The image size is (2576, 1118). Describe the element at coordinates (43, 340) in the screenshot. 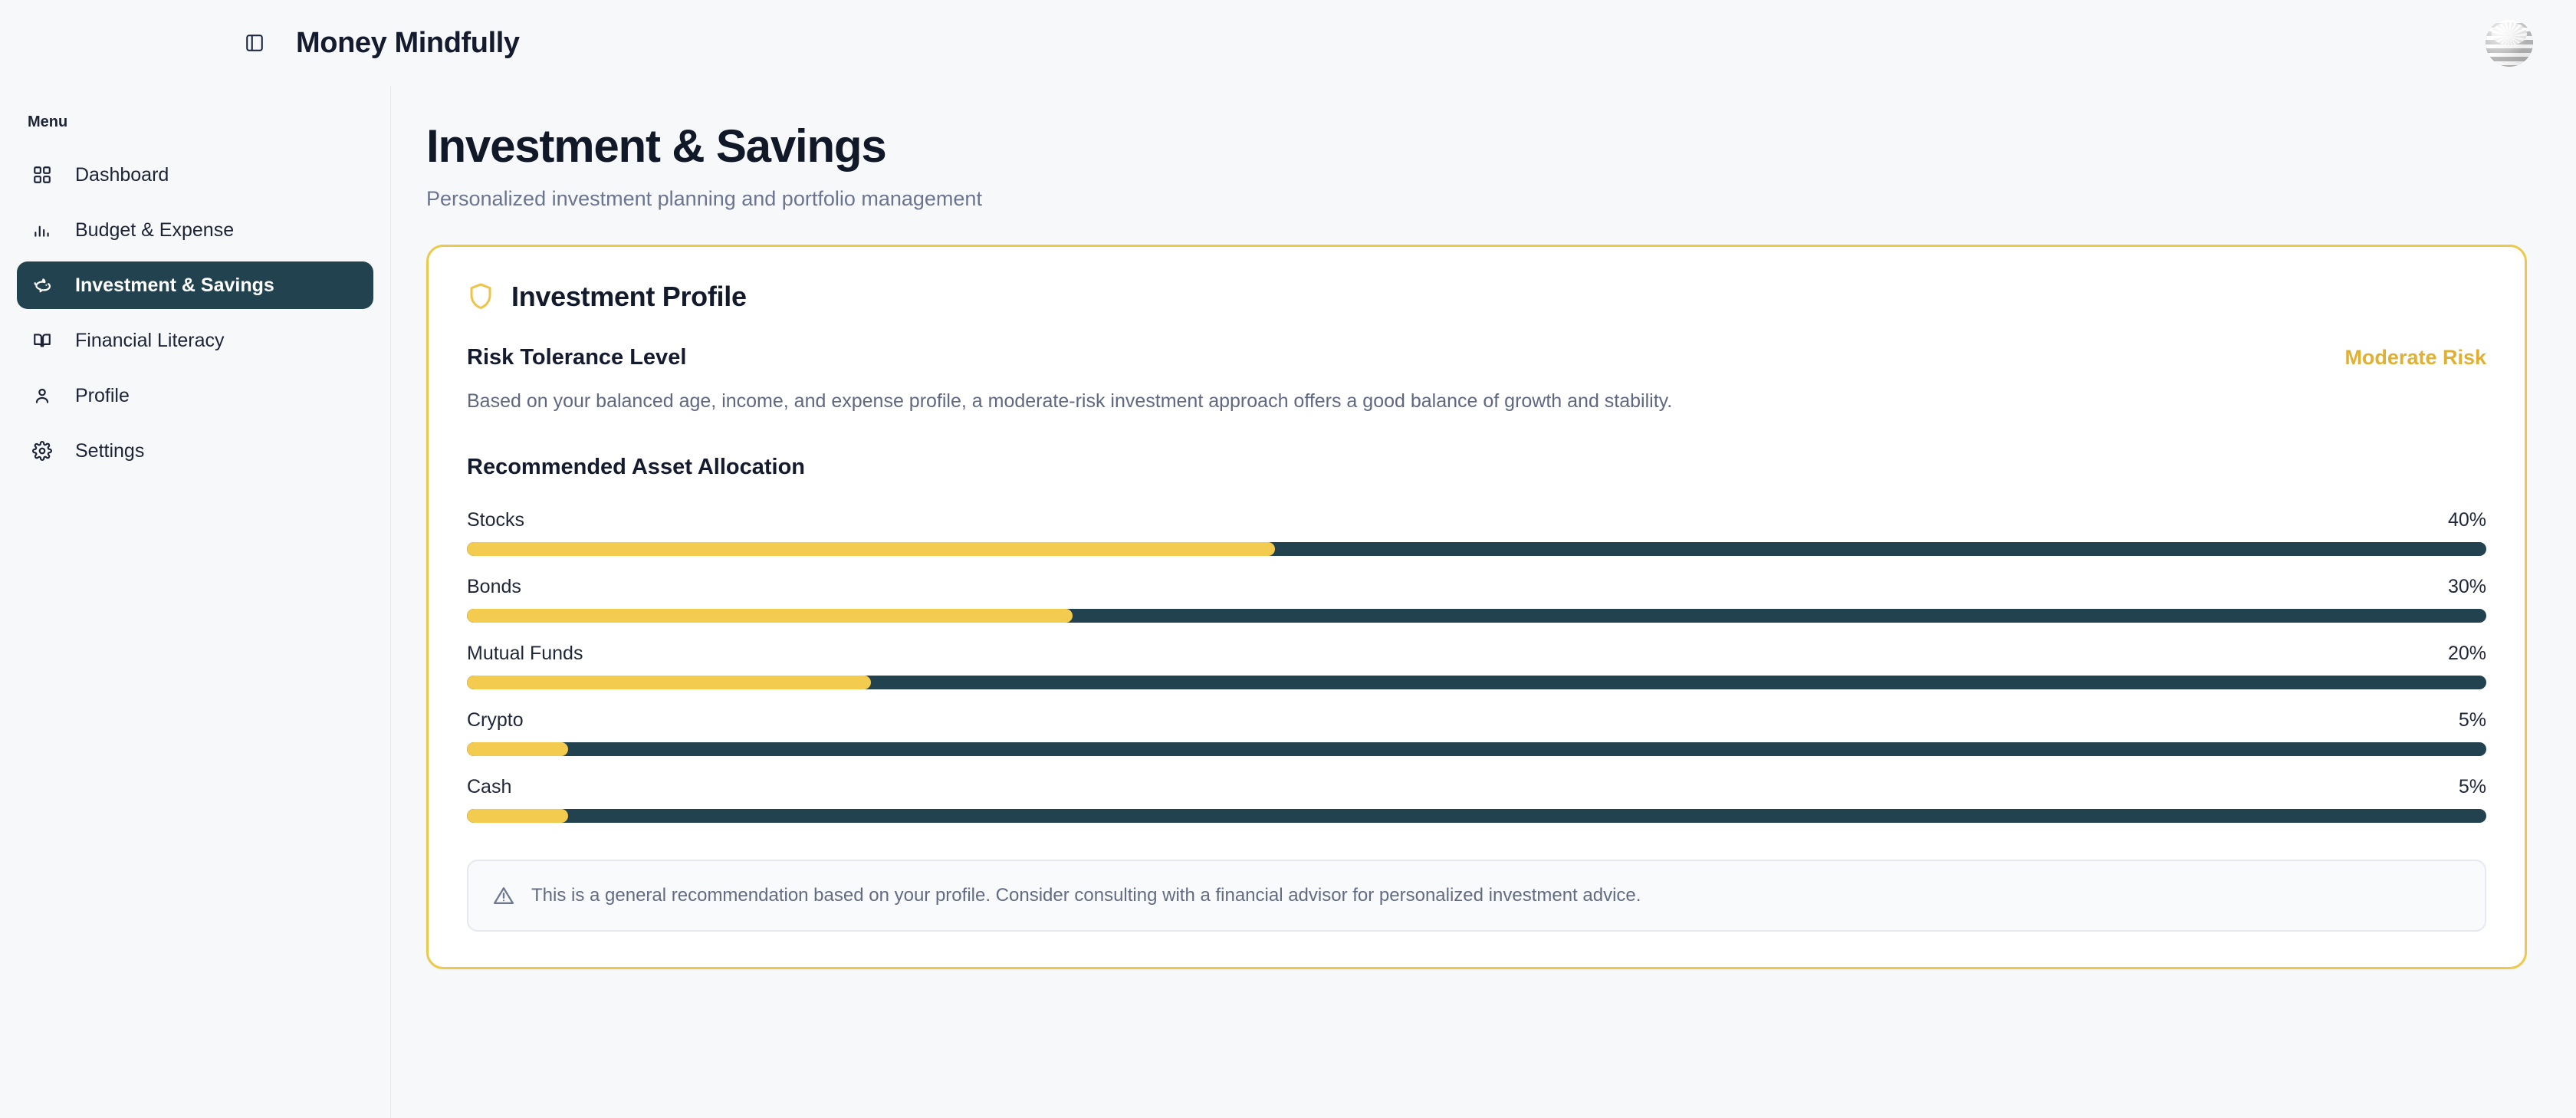

I see `book-icon` at that location.